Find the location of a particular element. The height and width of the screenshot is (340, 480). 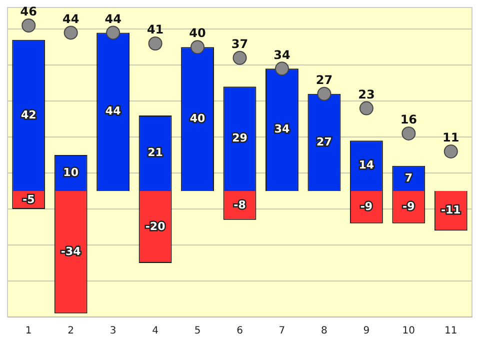

data-label: 29 is located at coordinates (240, 138).